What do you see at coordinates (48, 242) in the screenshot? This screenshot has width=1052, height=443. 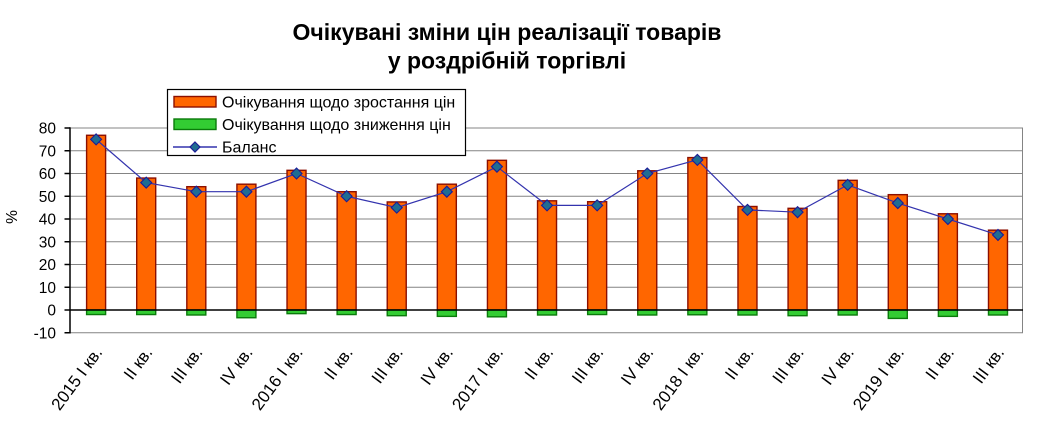 I see `svg-text: 30` at bounding box center [48, 242].